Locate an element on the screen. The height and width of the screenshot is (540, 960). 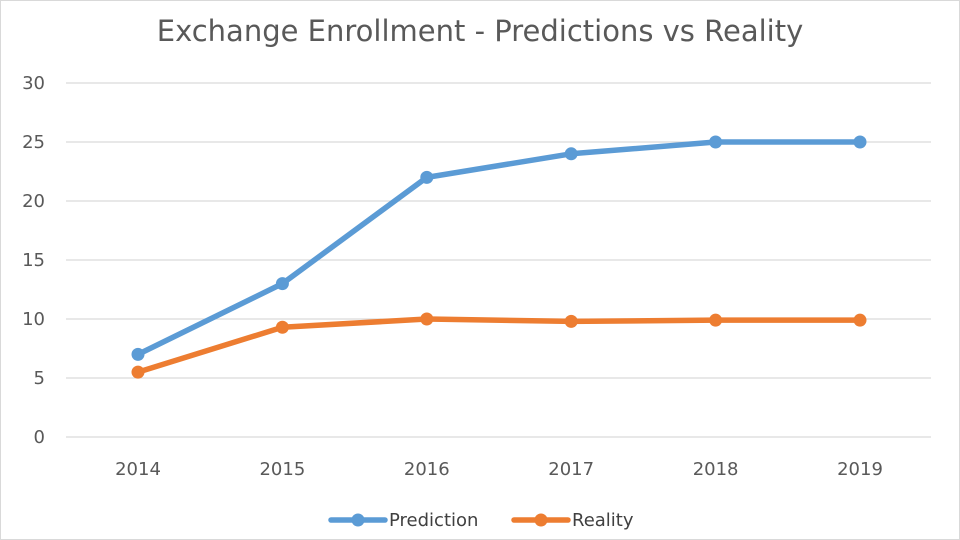
y-tick-label: 30 is located at coordinates (33, 83).